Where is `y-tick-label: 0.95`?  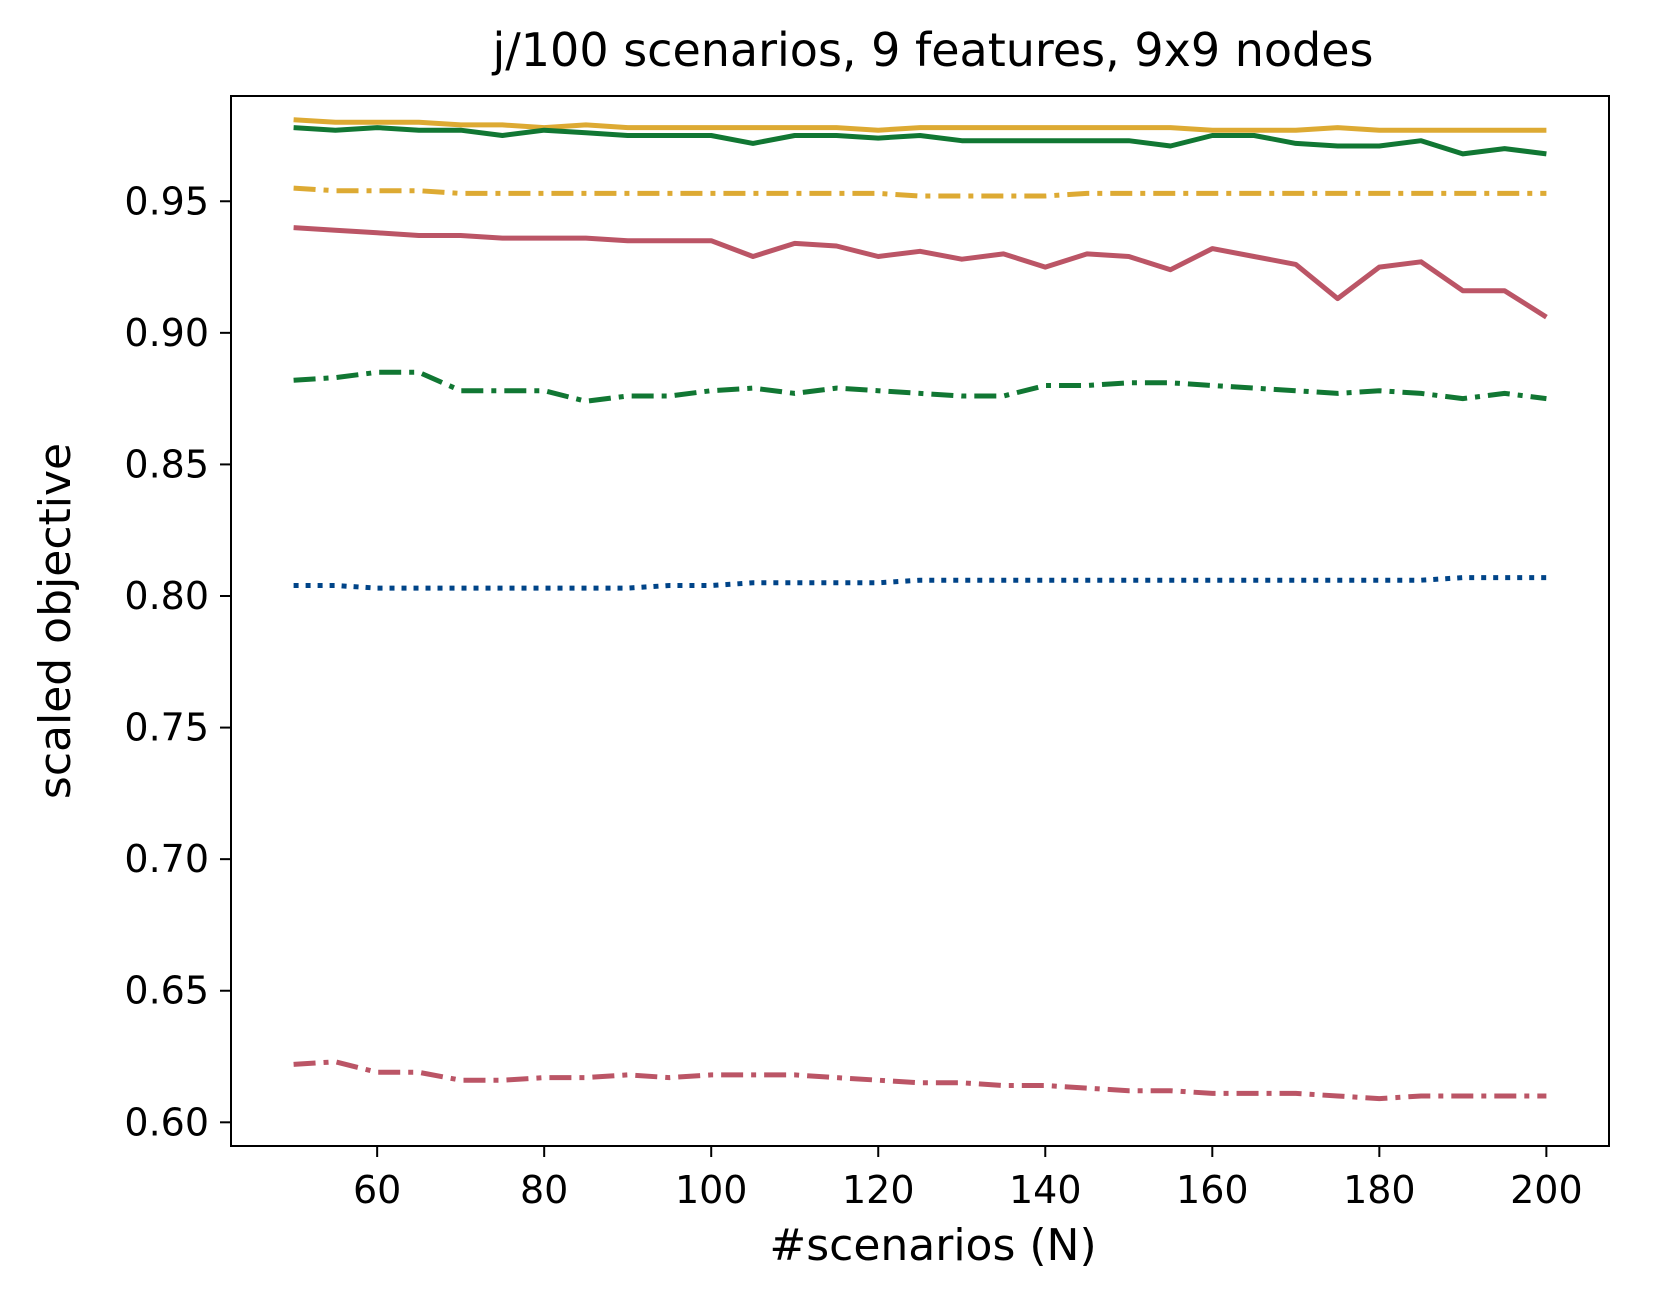
y-tick-label: 0.95 is located at coordinates (166, 201).